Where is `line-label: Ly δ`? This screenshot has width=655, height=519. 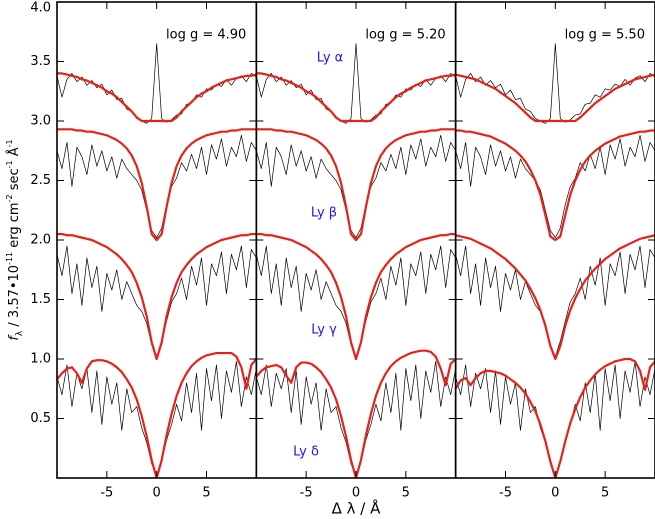
line-label: Ly δ is located at coordinates (306, 452).